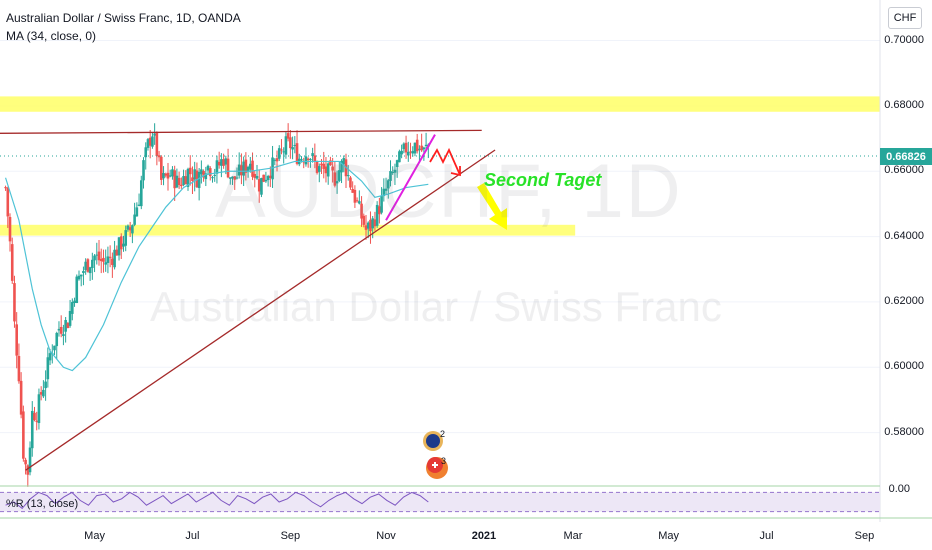 The width and height of the screenshot is (932, 550). What do you see at coordinates (51, 36) in the screenshot?
I see `ma-legend: MA (34, close, 0)` at bounding box center [51, 36].